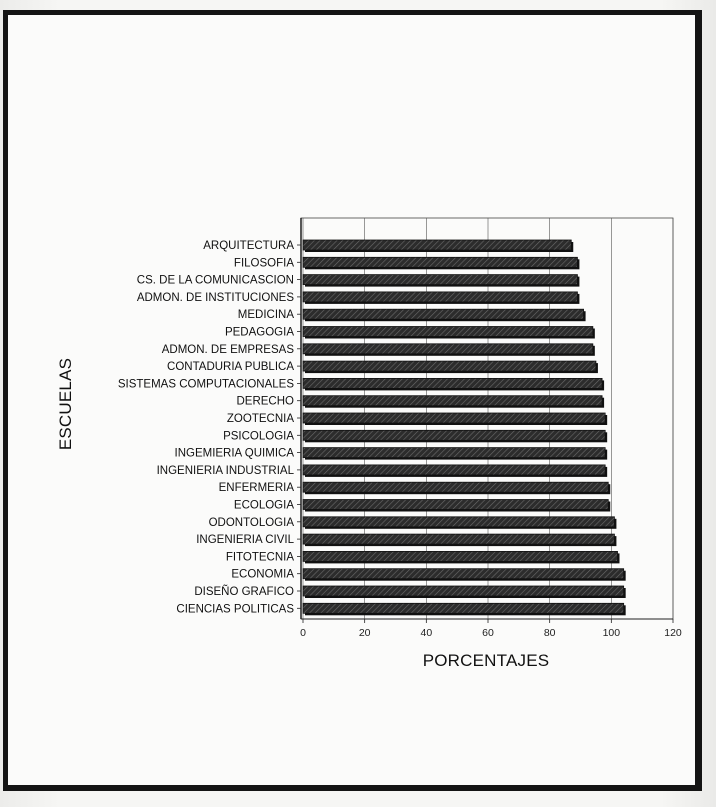  What do you see at coordinates (258, 436) in the screenshot?
I see `category-label: PSICOLOGIA` at bounding box center [258, 436].